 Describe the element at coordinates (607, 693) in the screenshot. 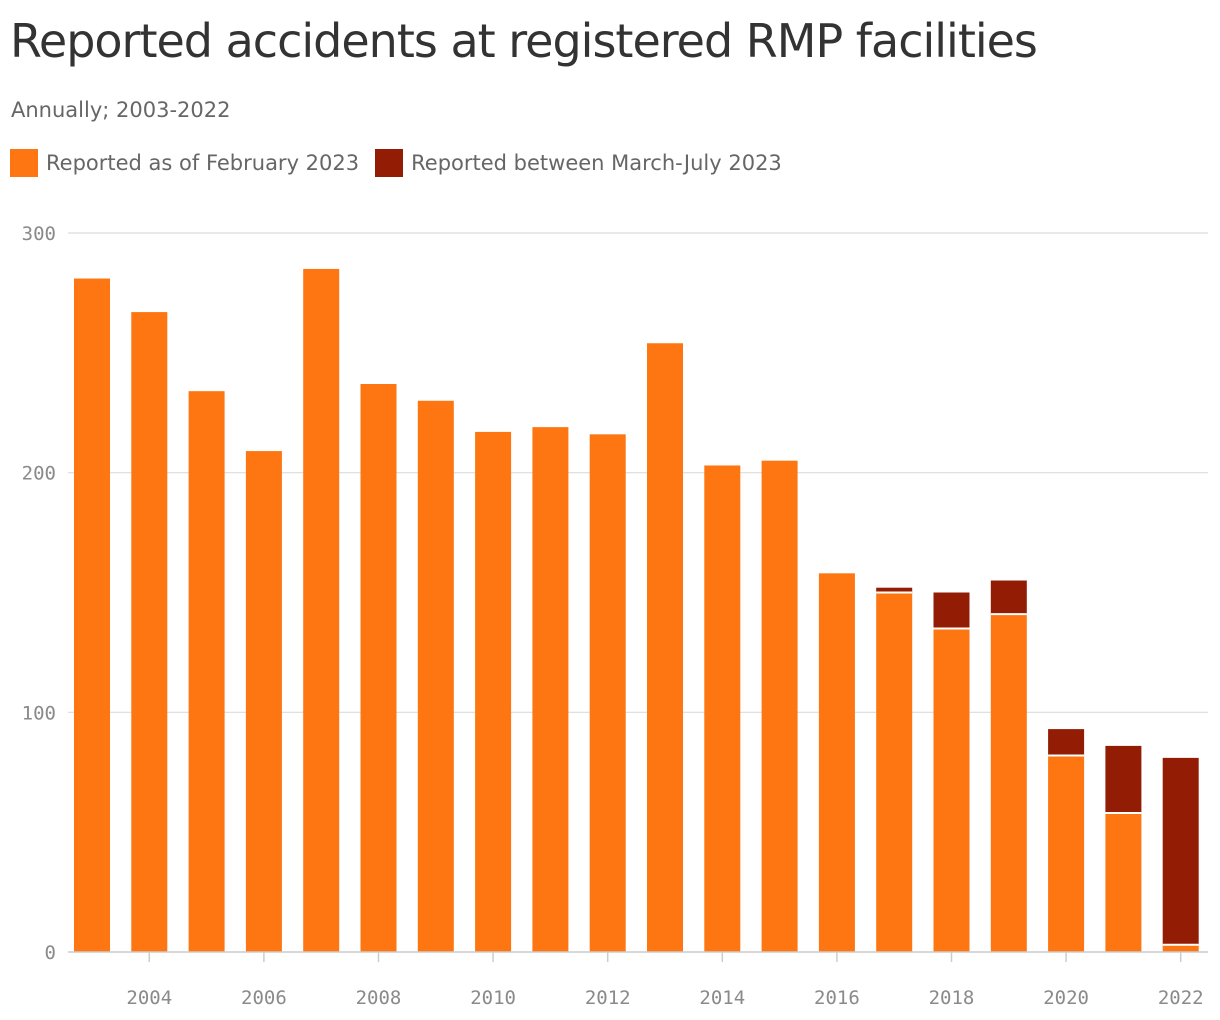

I see `bar-2012-feb` at that location.